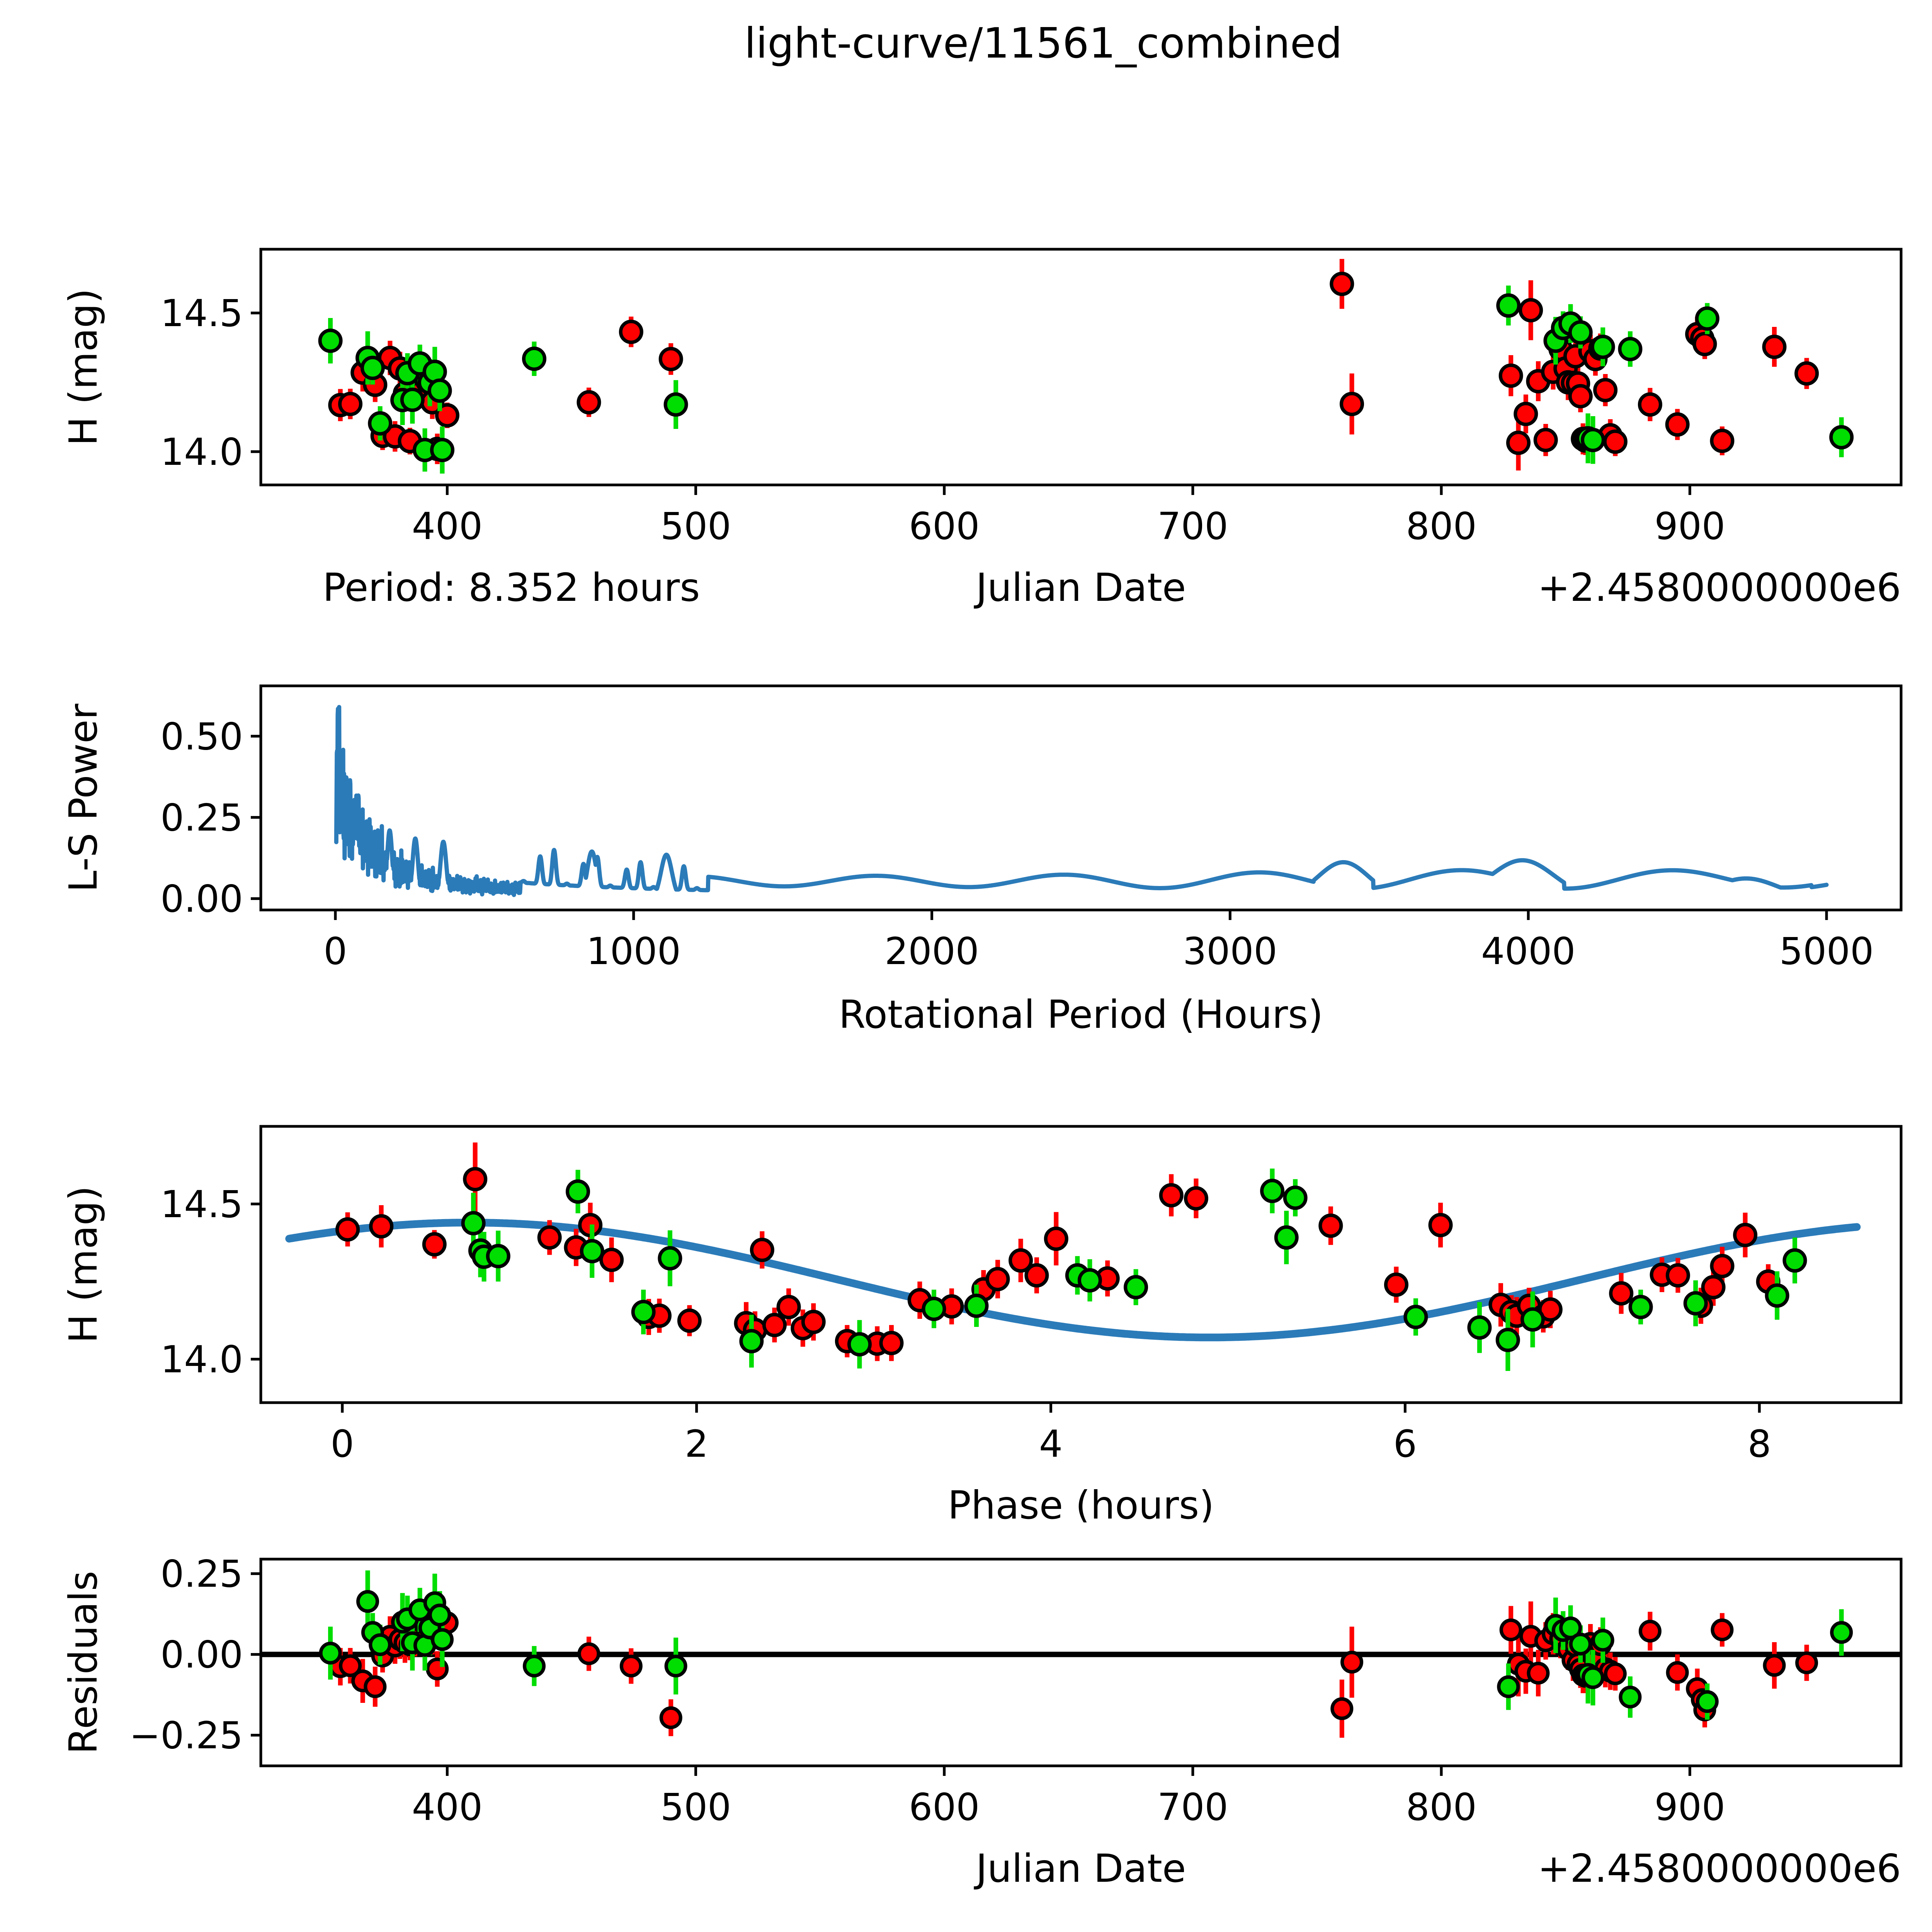 The width and height of the screenshot is (1932, 1932). I want to click on x-axis-label: Phase (hours), so click(1081, 1503).